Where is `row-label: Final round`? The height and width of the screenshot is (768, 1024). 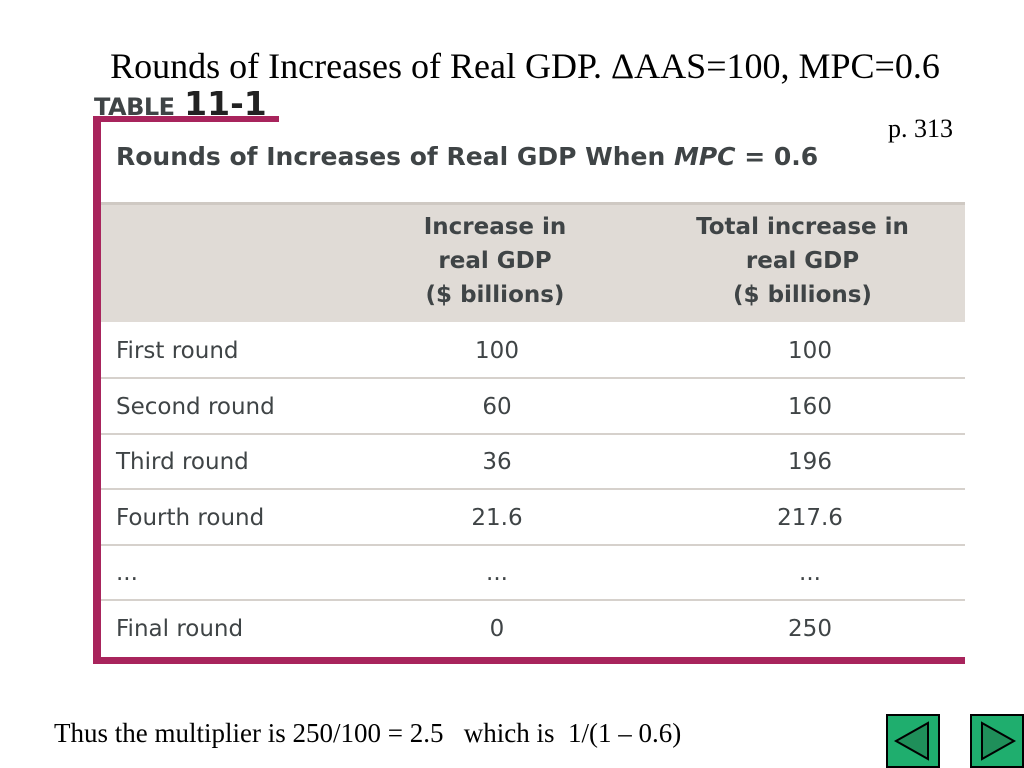
row-label: Final round is located at coordinates (180, 628).